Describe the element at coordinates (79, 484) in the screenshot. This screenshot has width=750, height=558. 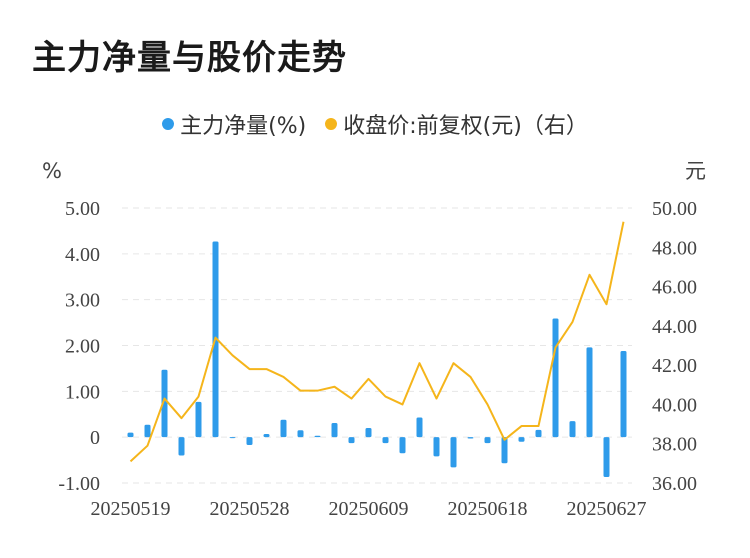
I see `left-axis-tick-label: -1.00` at that location.